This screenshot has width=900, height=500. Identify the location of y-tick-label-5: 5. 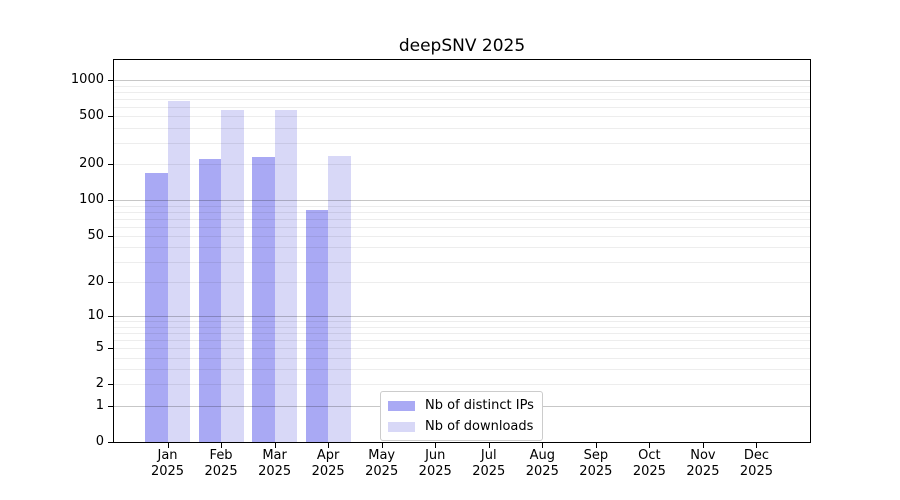
(99, 348).